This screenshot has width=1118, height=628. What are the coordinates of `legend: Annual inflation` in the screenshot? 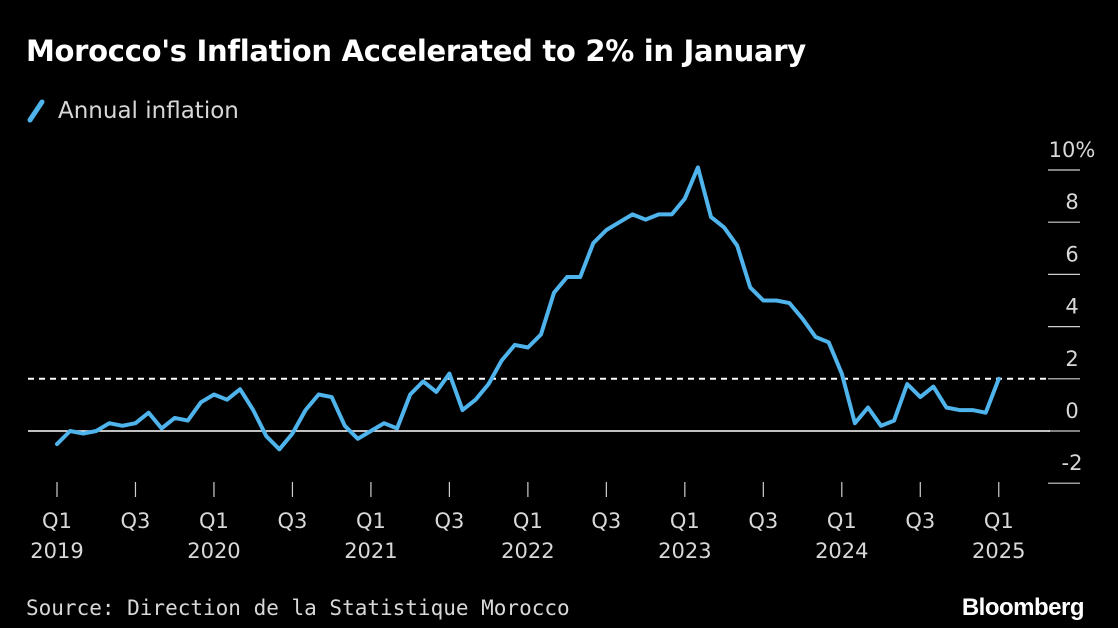 It's located at (132, 111).